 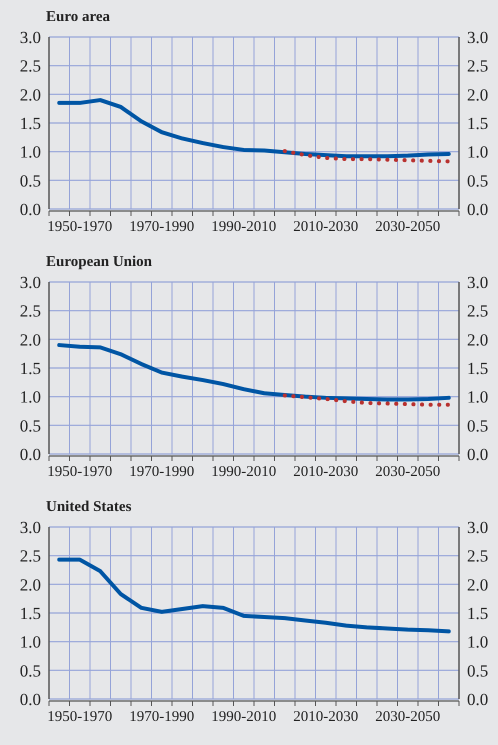 I want to click on chart-title: European Union, so click(x=99, y=262).